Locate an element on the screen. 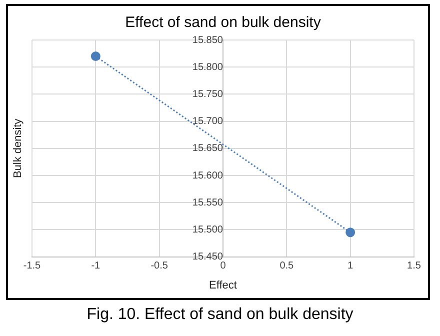  y-tick-label: 15.600 is located at coordinates (208, 176).